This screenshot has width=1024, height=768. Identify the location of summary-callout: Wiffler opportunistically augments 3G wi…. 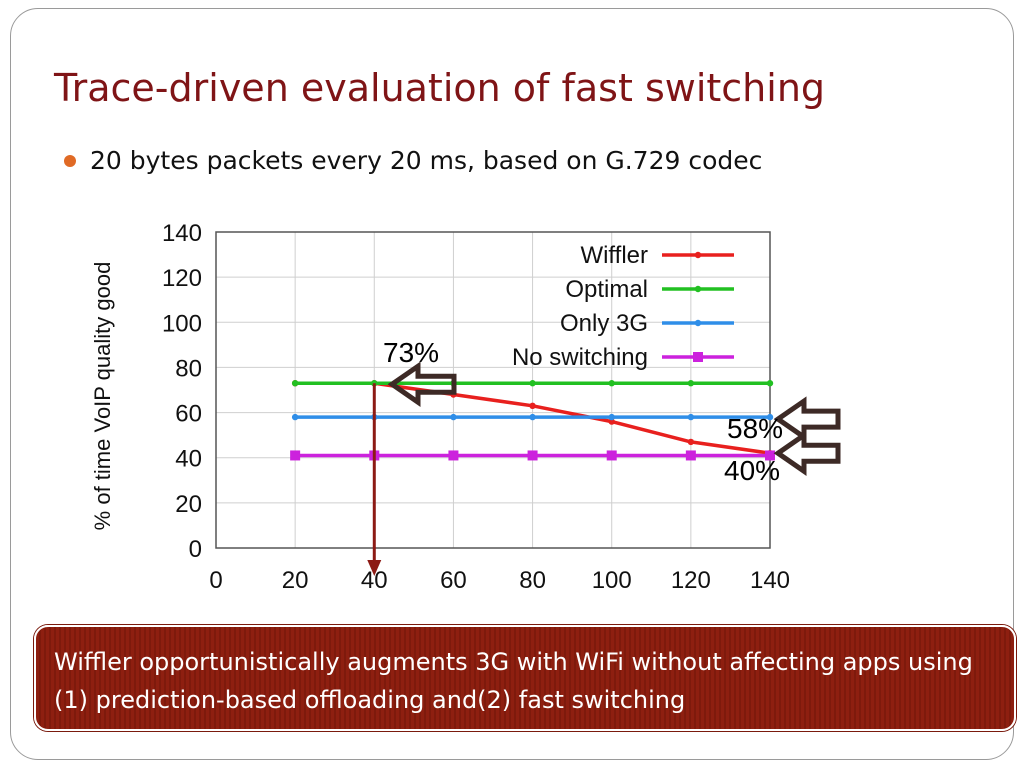
(525, 678).